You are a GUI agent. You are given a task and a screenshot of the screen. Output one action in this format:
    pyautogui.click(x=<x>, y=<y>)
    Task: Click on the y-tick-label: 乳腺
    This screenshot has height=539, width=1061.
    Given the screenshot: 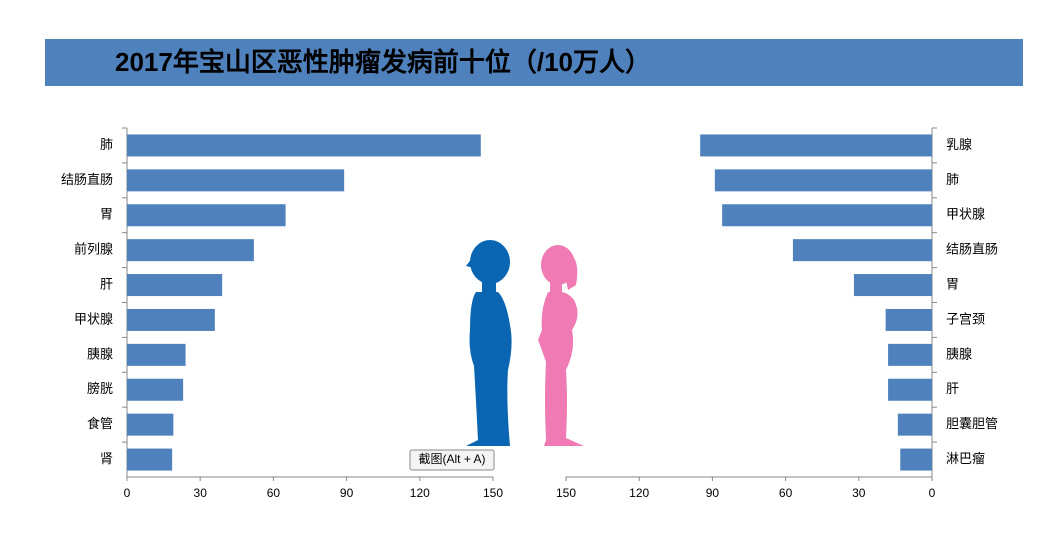 What is the action you would take?
    pyautogui.click(x=959, y=144)
    